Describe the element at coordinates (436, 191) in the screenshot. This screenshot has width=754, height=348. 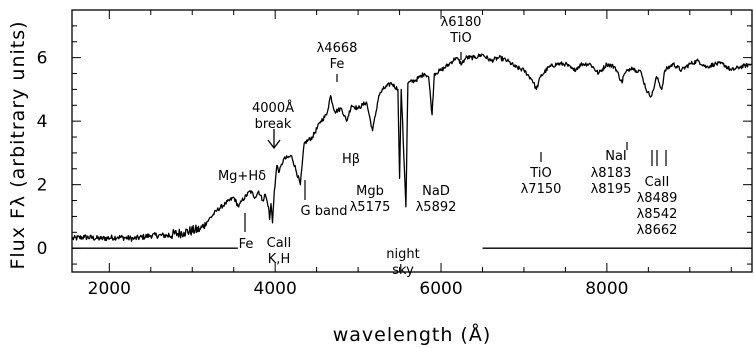
I see `annotation-6-line-0: NaD` at that location.